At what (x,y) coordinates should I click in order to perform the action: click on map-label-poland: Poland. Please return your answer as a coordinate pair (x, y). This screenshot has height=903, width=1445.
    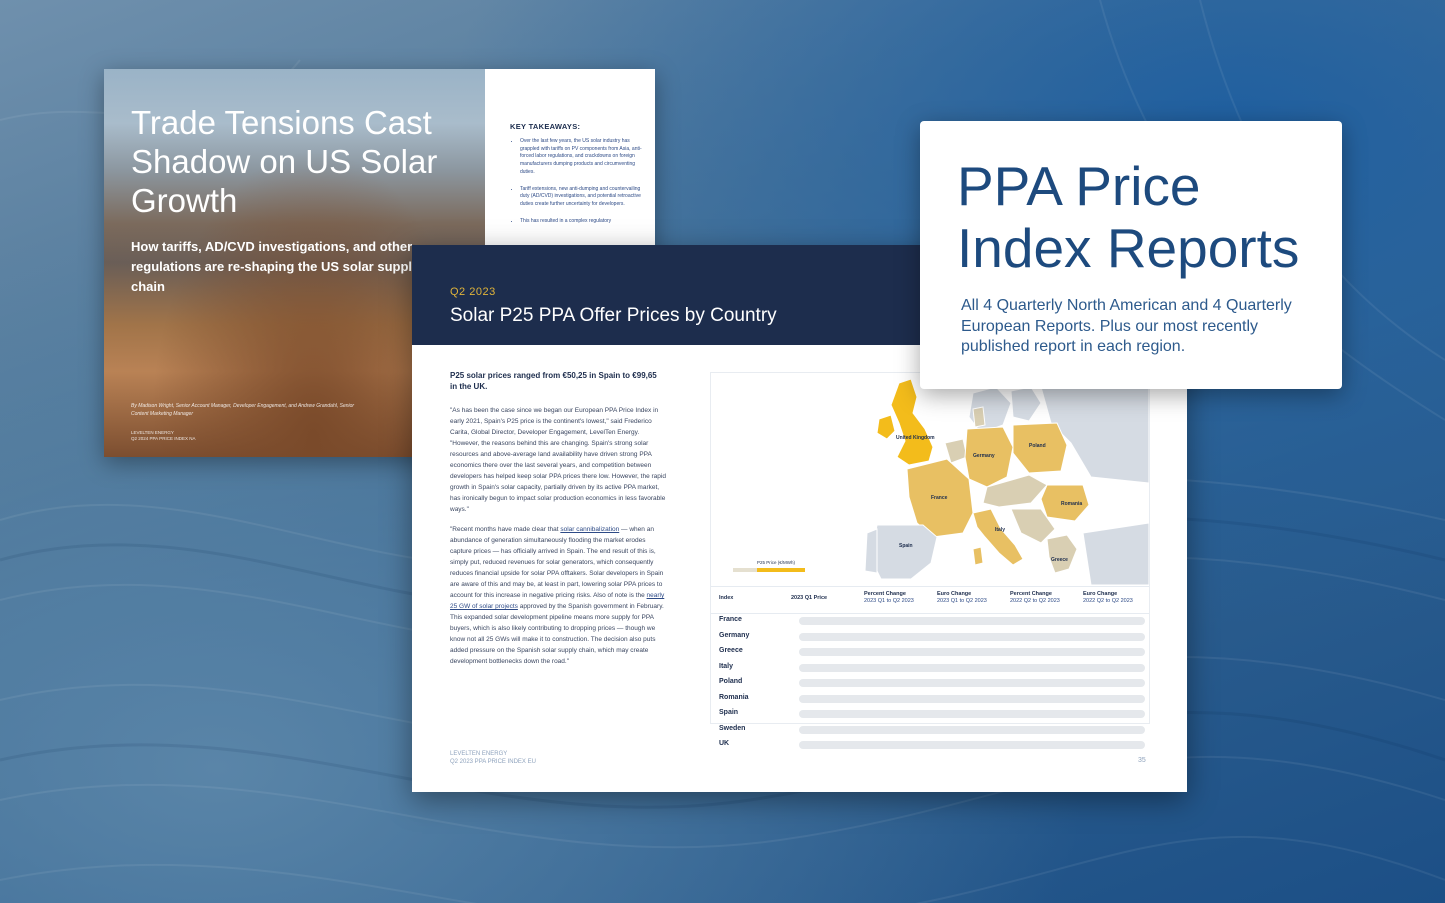
    Looking at the image, I should click on (1037, 446).